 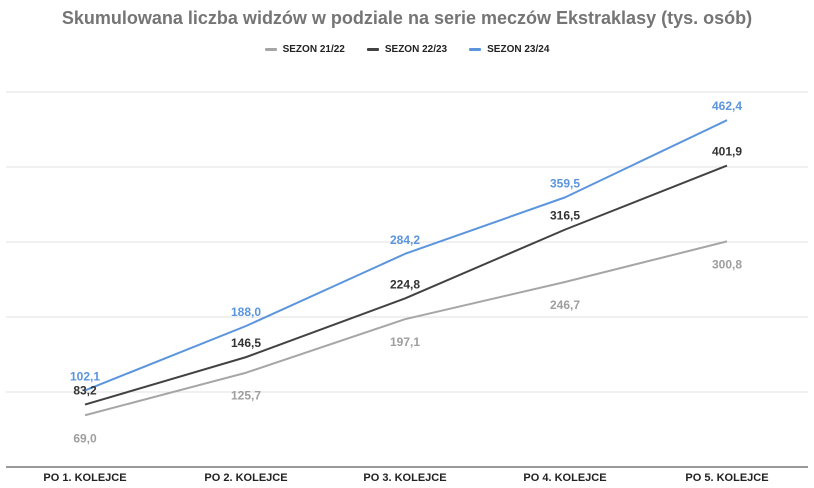 What do you see at coordinates (85, 391) in the screenshot?
I see `data-label: 83,2` at bounding box center [85, 391].